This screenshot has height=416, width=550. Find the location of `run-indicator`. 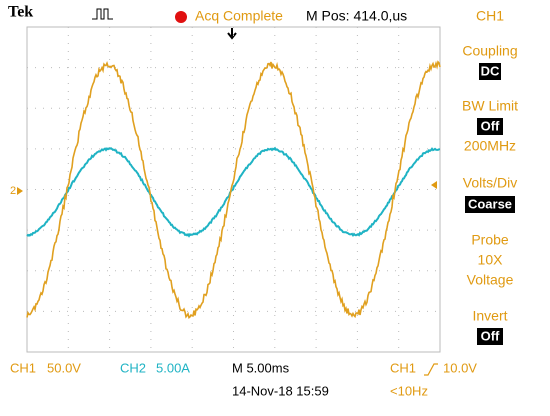

run-indicator is located at coordinates (181, 17).